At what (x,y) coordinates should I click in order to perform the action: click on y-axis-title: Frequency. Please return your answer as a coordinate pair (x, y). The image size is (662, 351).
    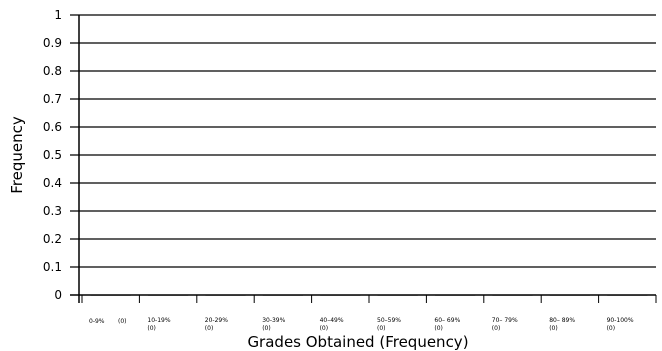
    Looking at the image, I should click on (17, 155).